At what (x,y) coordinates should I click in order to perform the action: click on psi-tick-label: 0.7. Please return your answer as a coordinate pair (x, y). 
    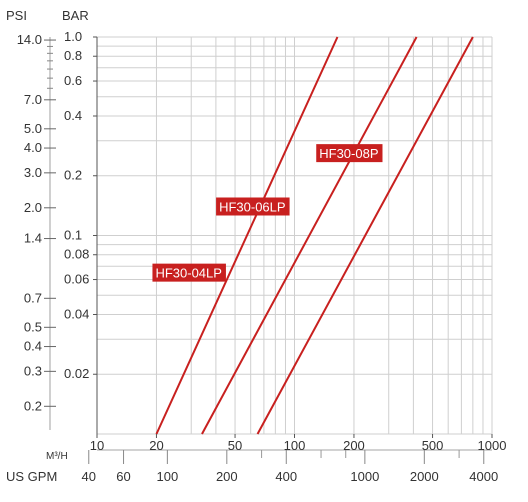
    Looking at the image, I should click on (33, 297).